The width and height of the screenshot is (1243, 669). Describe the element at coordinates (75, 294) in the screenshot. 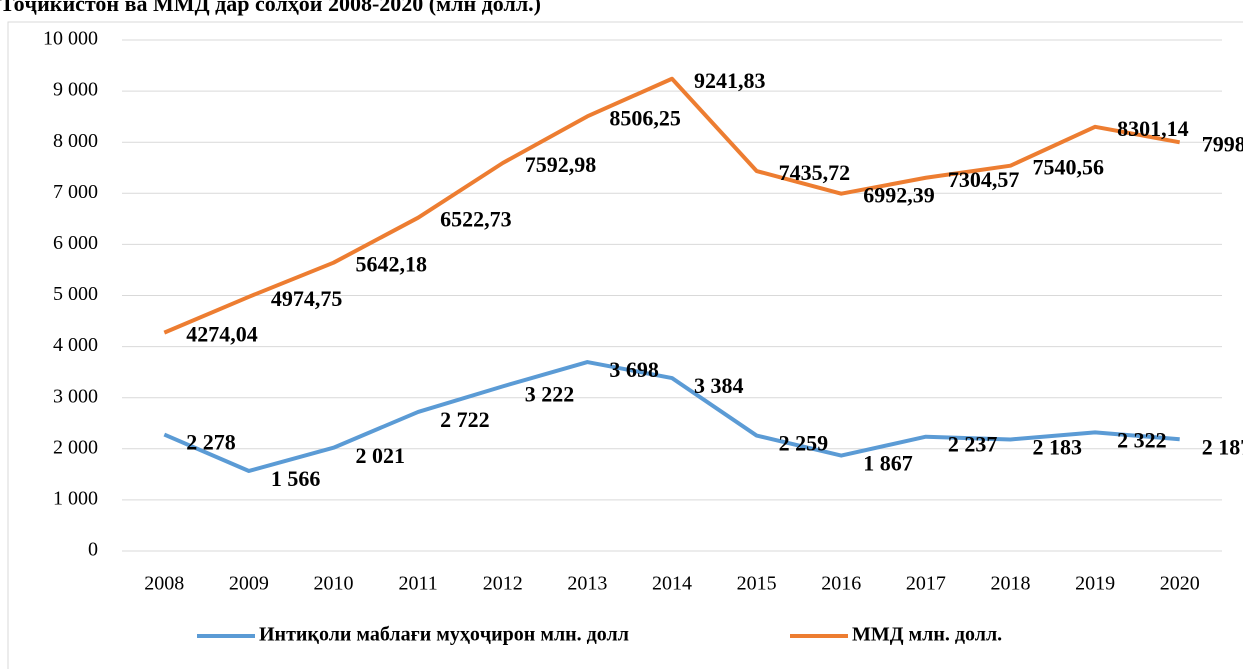

I see `y-tick-label: 5 000` at that location.